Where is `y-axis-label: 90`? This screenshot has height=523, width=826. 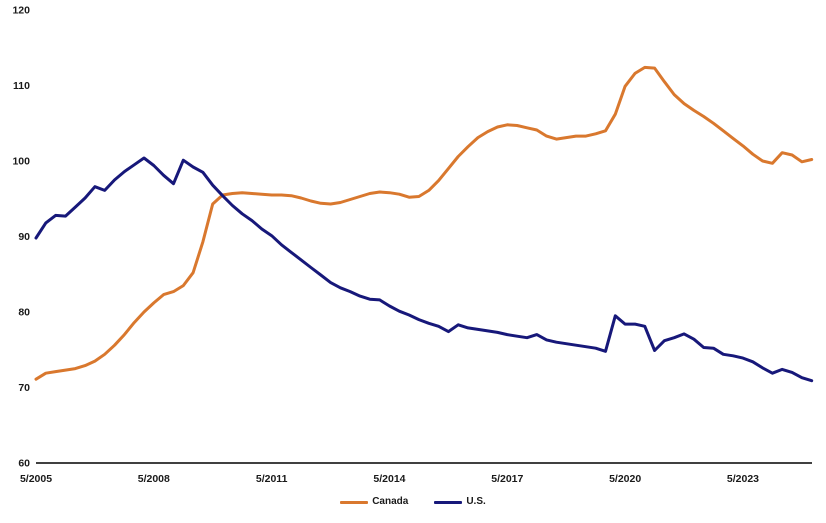
y-axis-label: 90 is located at coordinates (24, 237).